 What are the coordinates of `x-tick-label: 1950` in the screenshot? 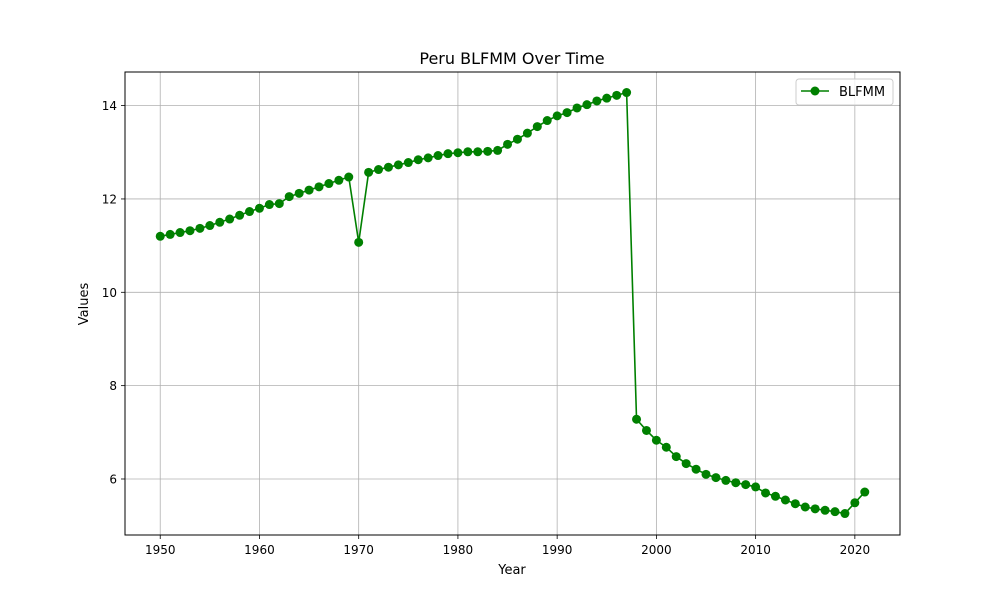 It's located at (160, 550).